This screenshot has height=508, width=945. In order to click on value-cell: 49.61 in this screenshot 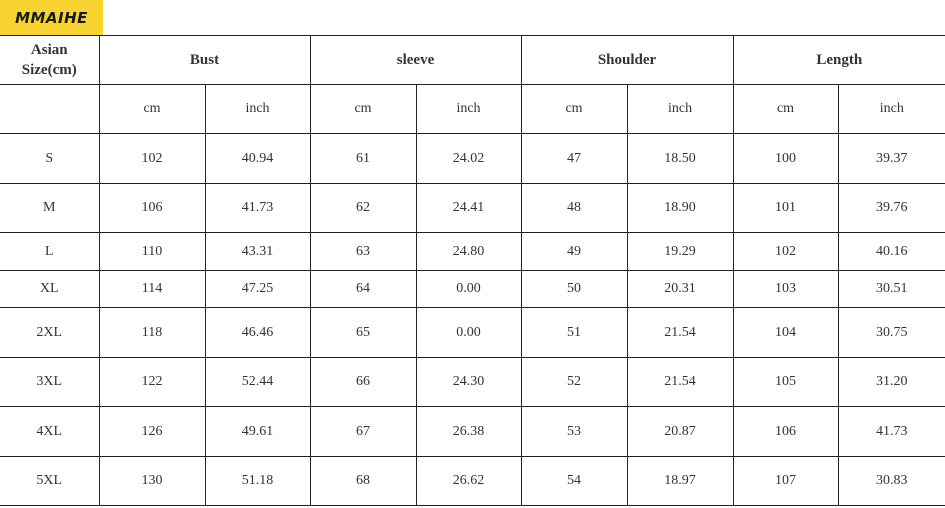, I will do `click(257, 431)`.